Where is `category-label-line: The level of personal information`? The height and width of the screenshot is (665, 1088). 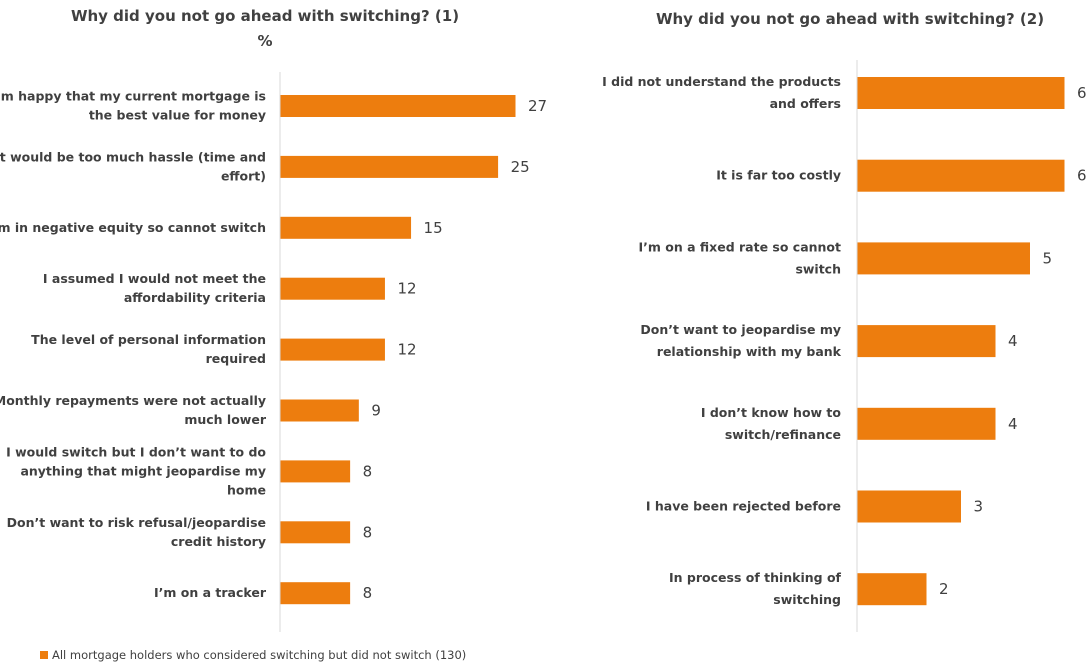 category-label-line: The level of personal information is located at coordinates (148, 339).